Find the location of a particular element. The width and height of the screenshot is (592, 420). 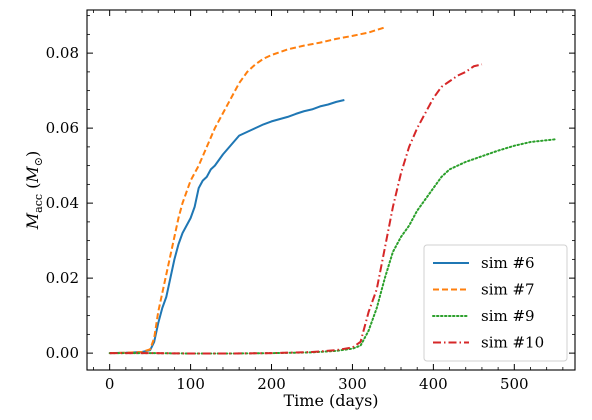

legend-label-2: sim #7 is located at coordinates (508, 290).